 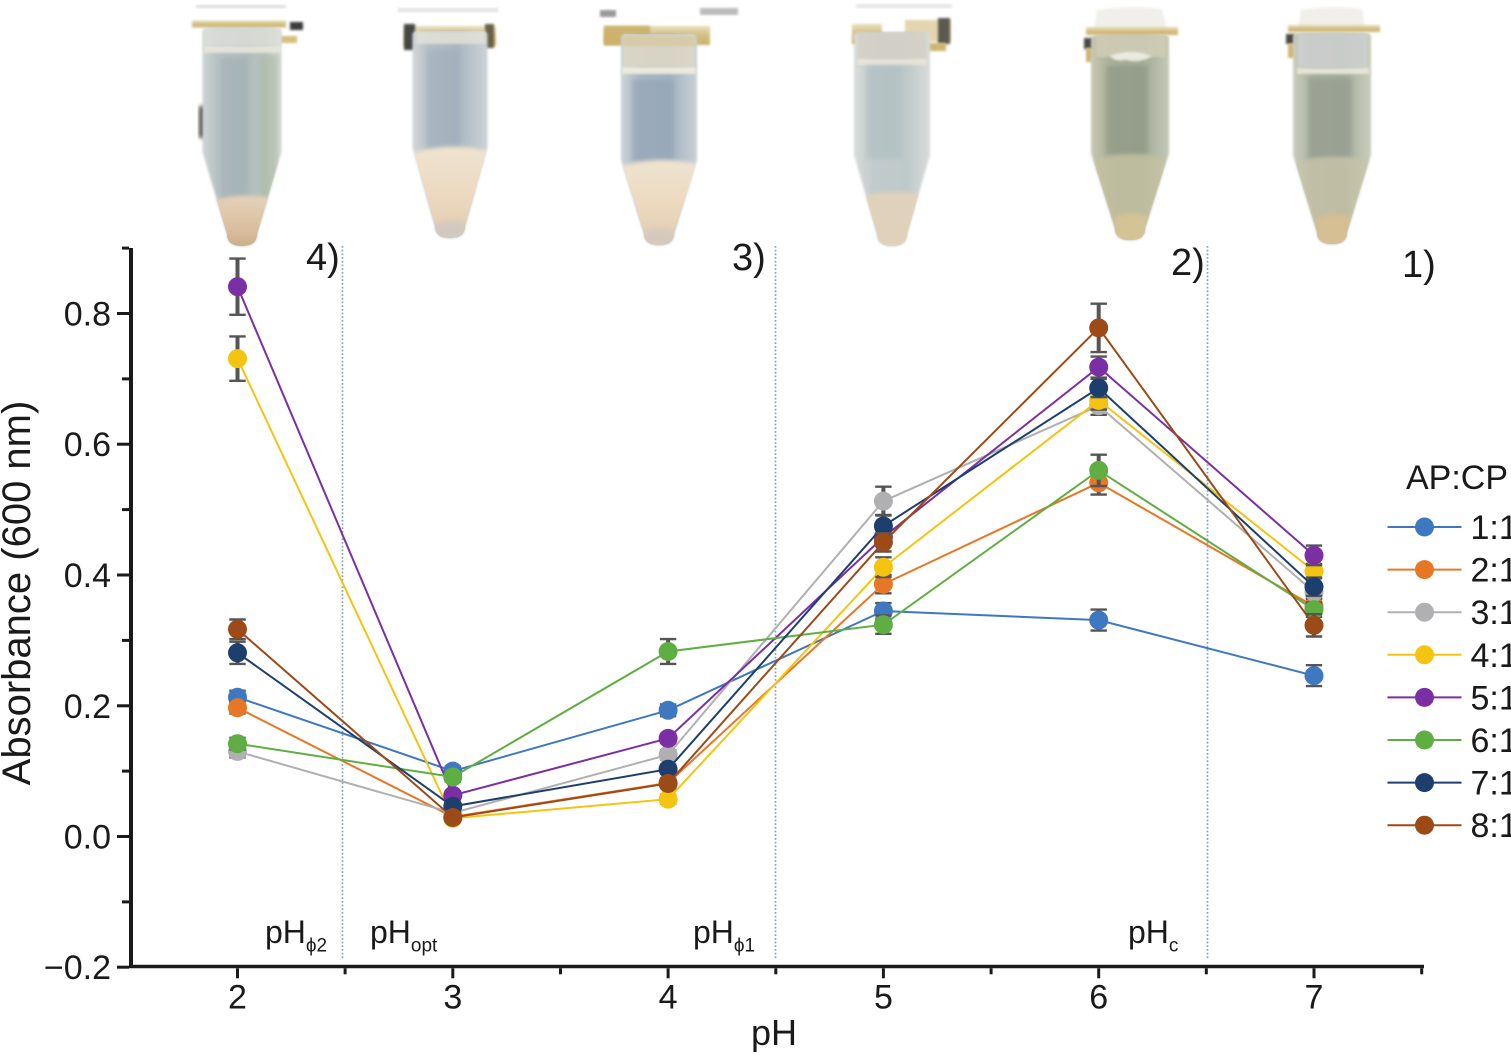 I want to click on svg-text: 3, so click(x=452, y=998).